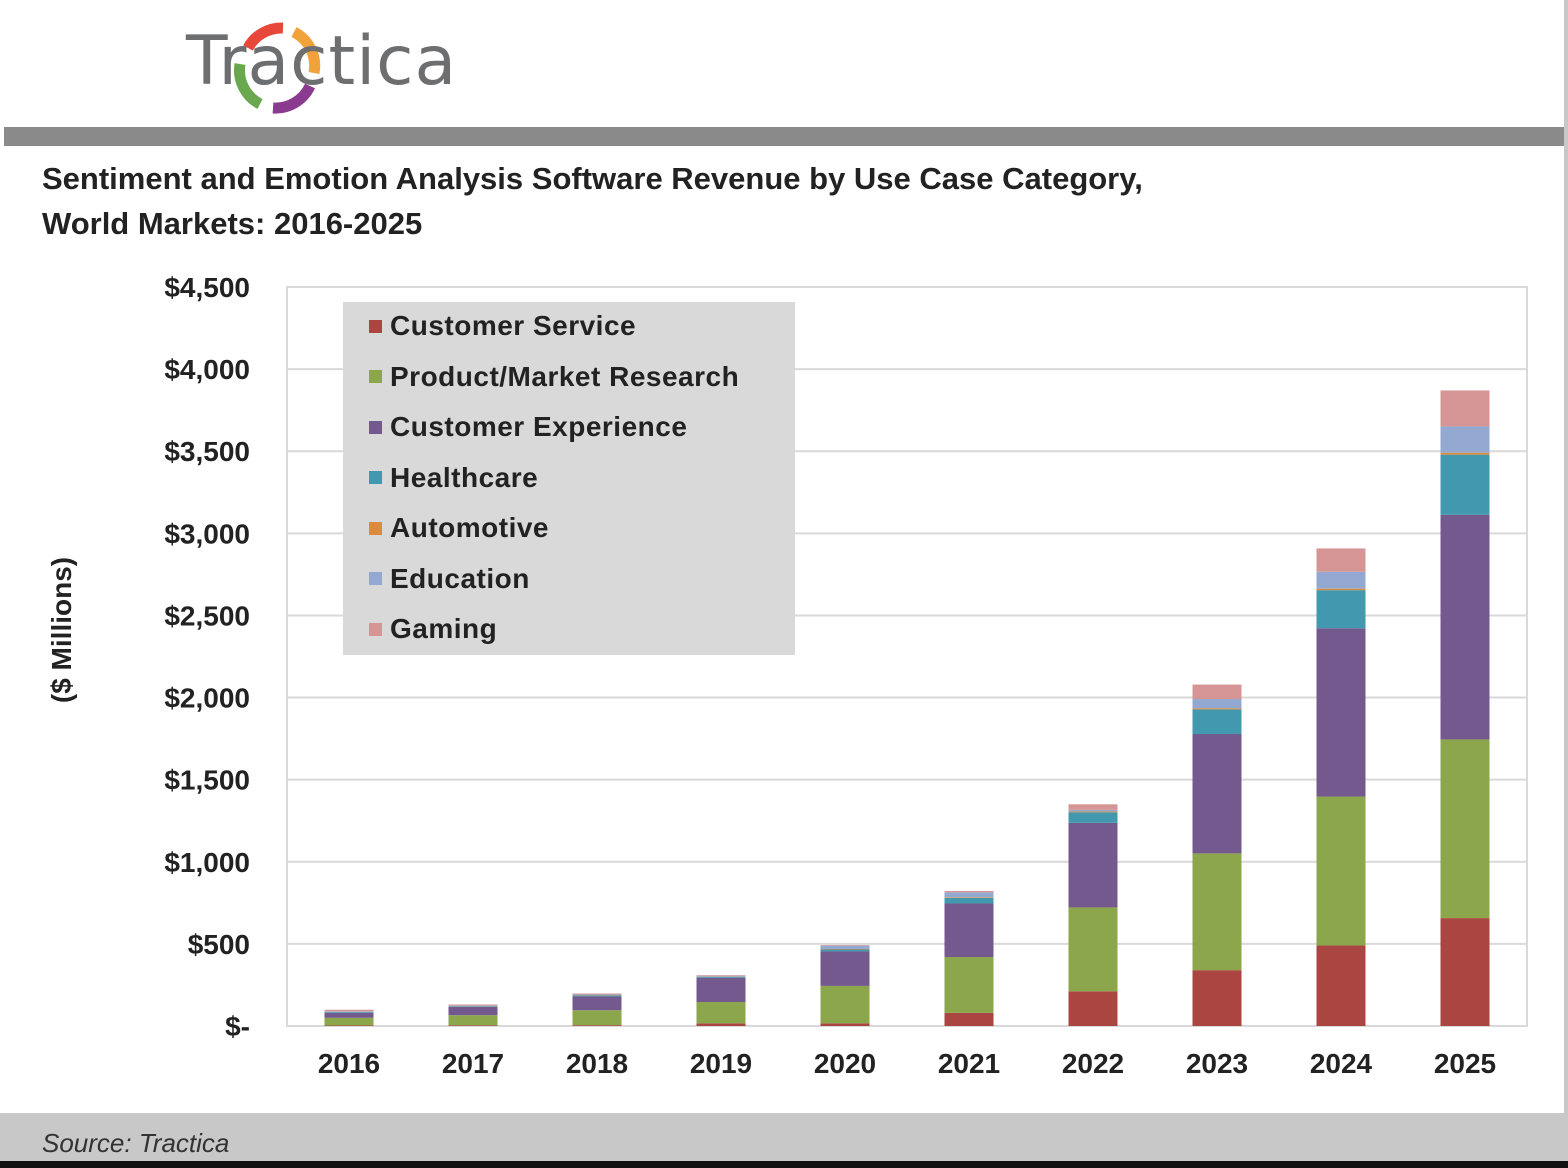  I want to click on legend-item: Product/Market Research, so click(554, 376).